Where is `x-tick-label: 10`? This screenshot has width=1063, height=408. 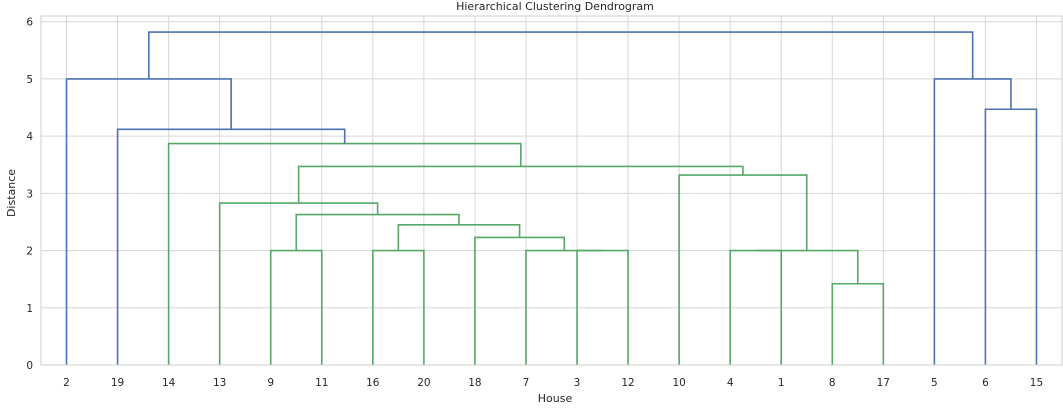
x-tick-label: 10 is located at coordinates (678, 383).